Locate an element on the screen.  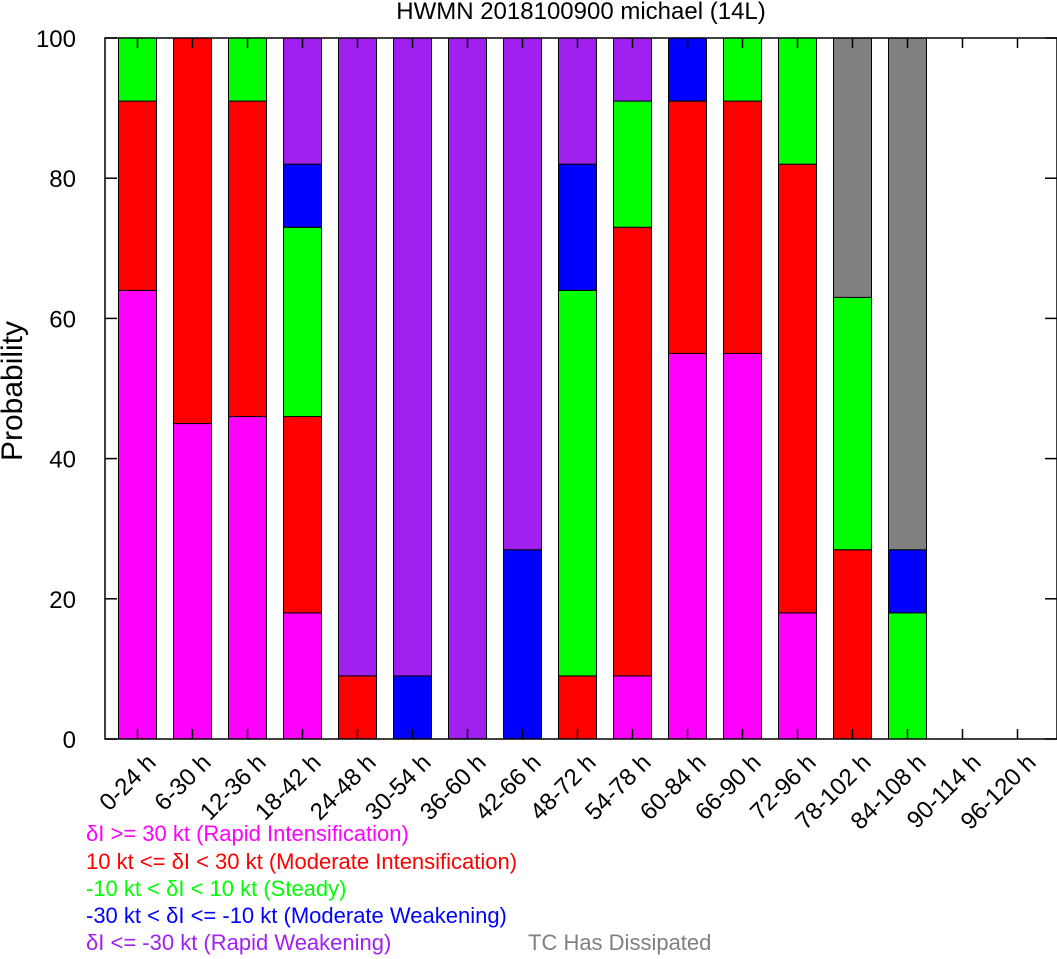
legend-entry-i-30-kt-rapid-weakening: δI <= -30 kt (Rapid Weakening) is located at coordinates (238, 942).